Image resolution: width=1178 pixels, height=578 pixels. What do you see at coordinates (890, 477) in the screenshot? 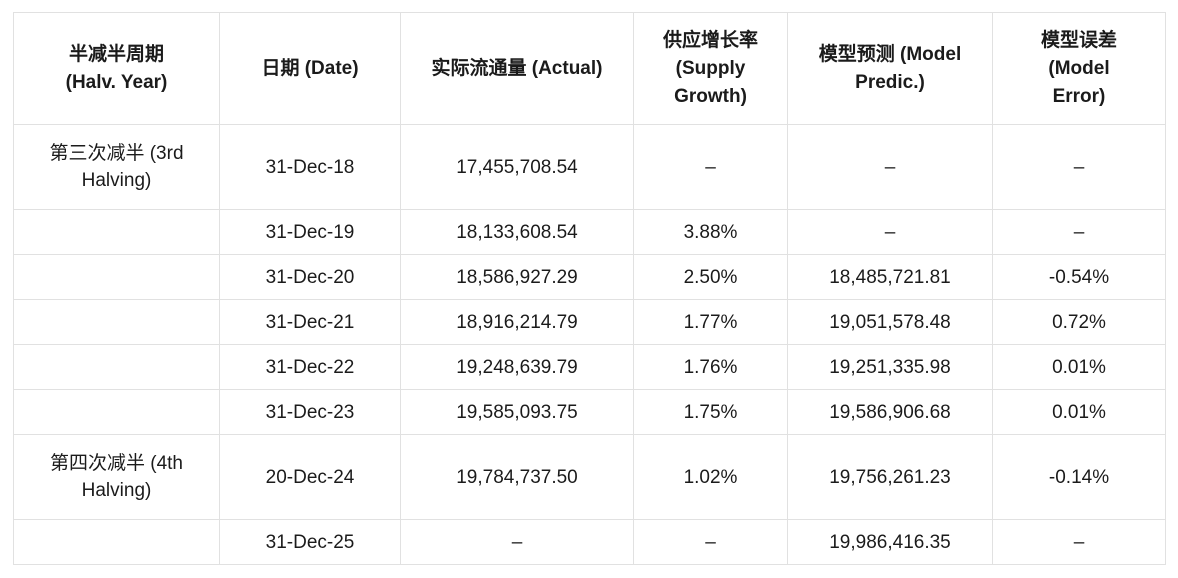
I see `cell-predicted: 19,756,261.23` at bounding box center [890, 477].